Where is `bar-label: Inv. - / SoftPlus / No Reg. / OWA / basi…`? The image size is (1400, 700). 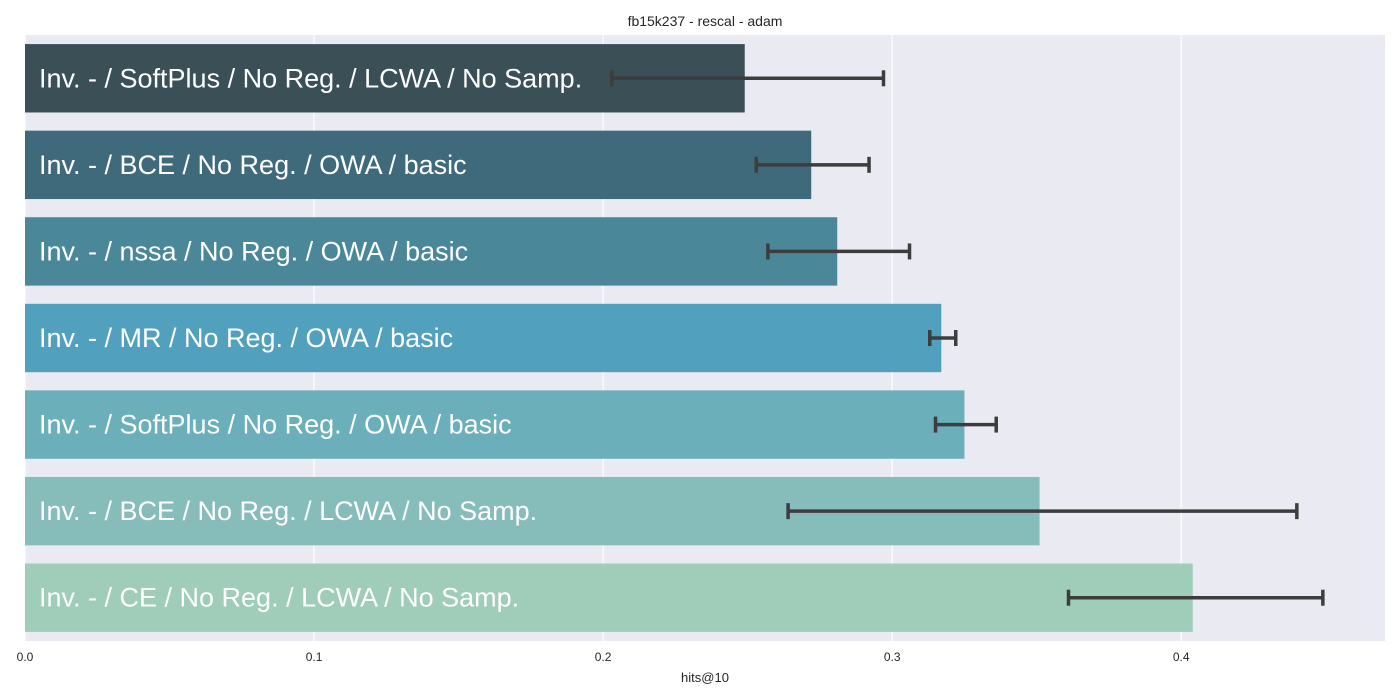 bar-label: Inv. - / SoftPlus / No Reg. / OWA / basi… is located at coordinates (275, 425).